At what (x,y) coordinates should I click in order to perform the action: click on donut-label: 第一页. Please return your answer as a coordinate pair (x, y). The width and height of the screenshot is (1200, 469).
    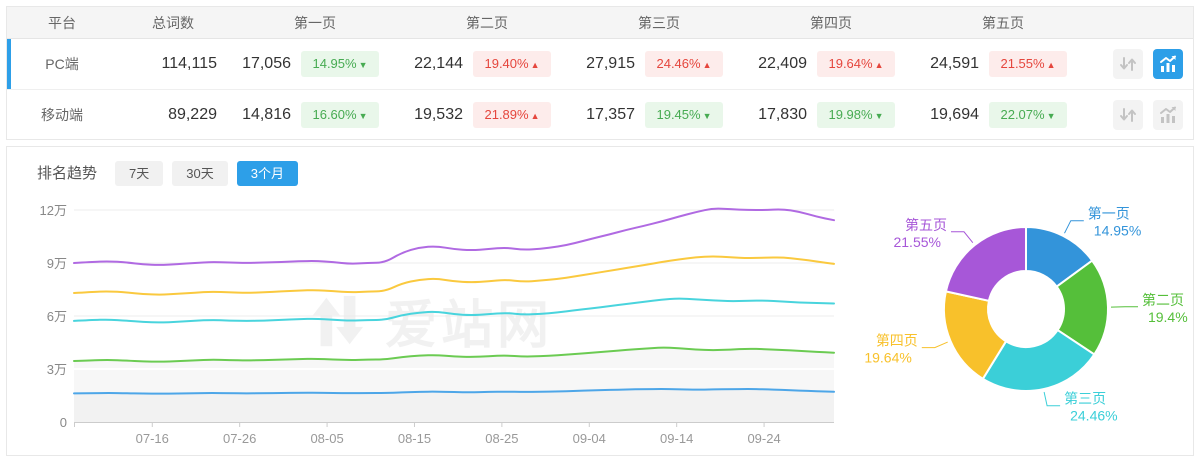
    Looking at the image, I should click on (1109, 214).